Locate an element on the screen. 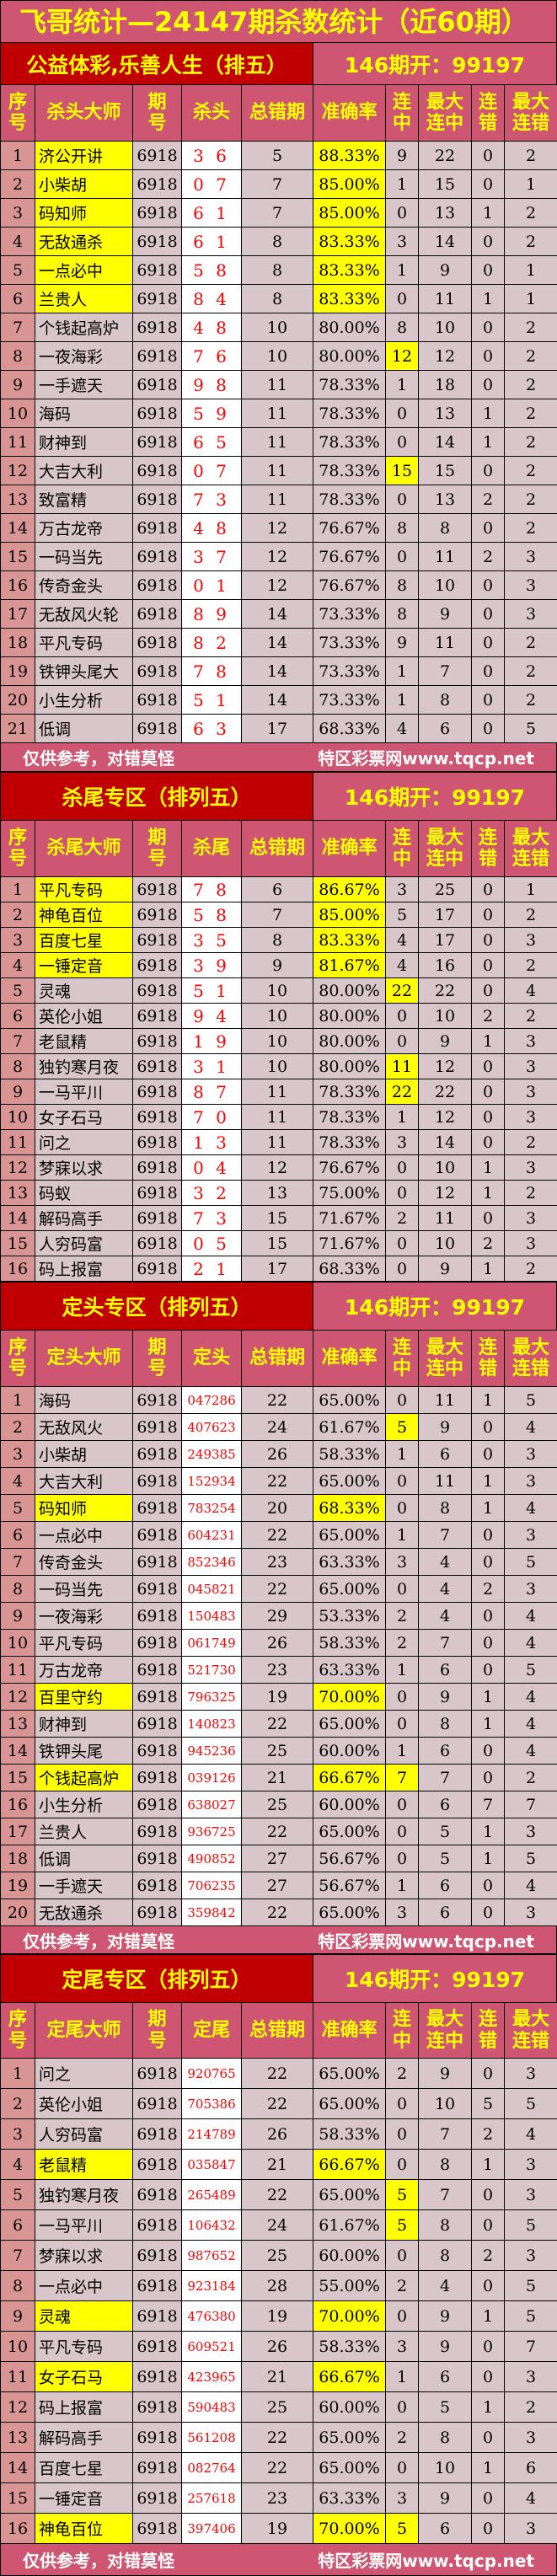  cell-pick: 604231 is located at coordinates (212, 1536).